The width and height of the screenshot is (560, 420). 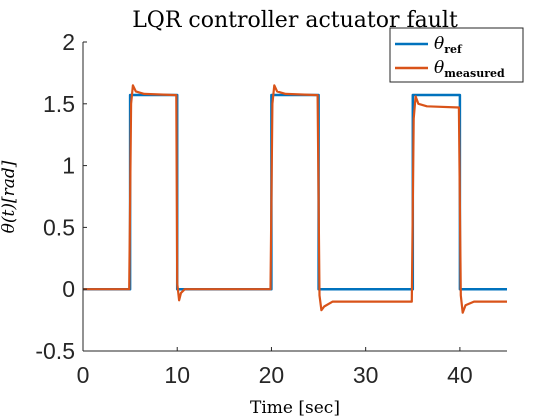 I want to click on y-tick-label: 2, so click(x=68, y=42).